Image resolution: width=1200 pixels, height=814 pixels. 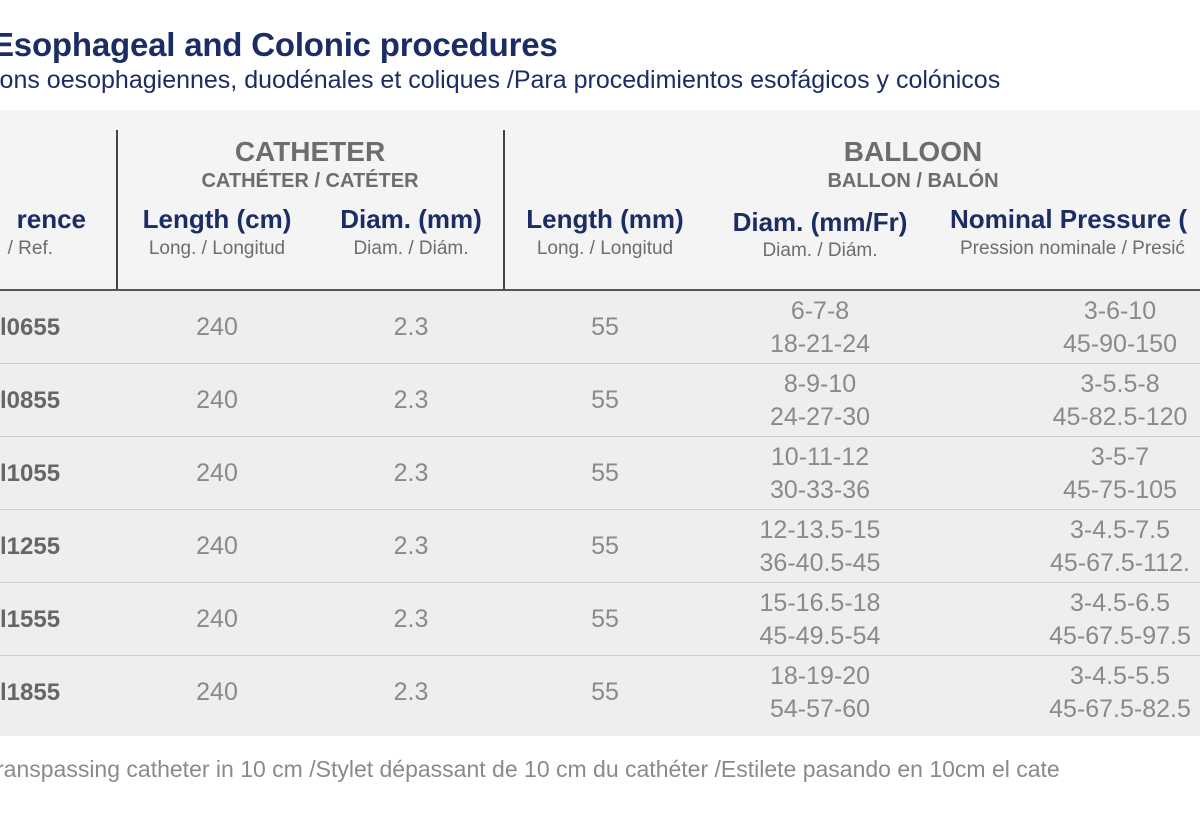 I want to click on reference-cell: l0655, so click(x=30, y=327).